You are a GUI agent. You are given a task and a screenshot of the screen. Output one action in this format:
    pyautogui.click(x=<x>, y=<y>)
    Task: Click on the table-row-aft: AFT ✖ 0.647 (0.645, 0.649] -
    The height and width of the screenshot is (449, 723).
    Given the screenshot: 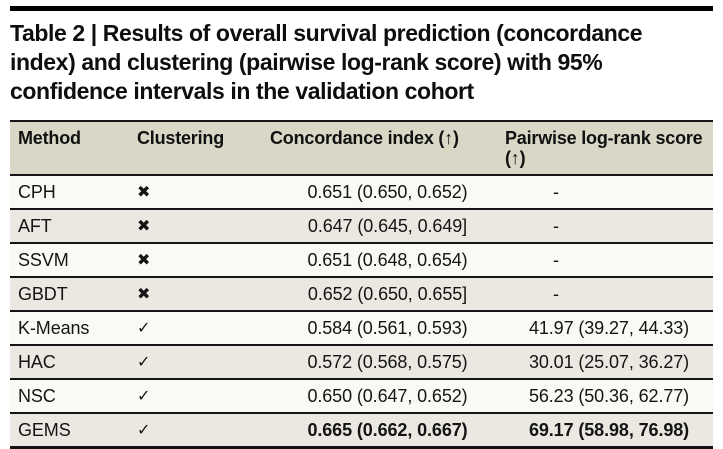 What is the action you would take?
    pyautogui.click(x=361, y=226)
    